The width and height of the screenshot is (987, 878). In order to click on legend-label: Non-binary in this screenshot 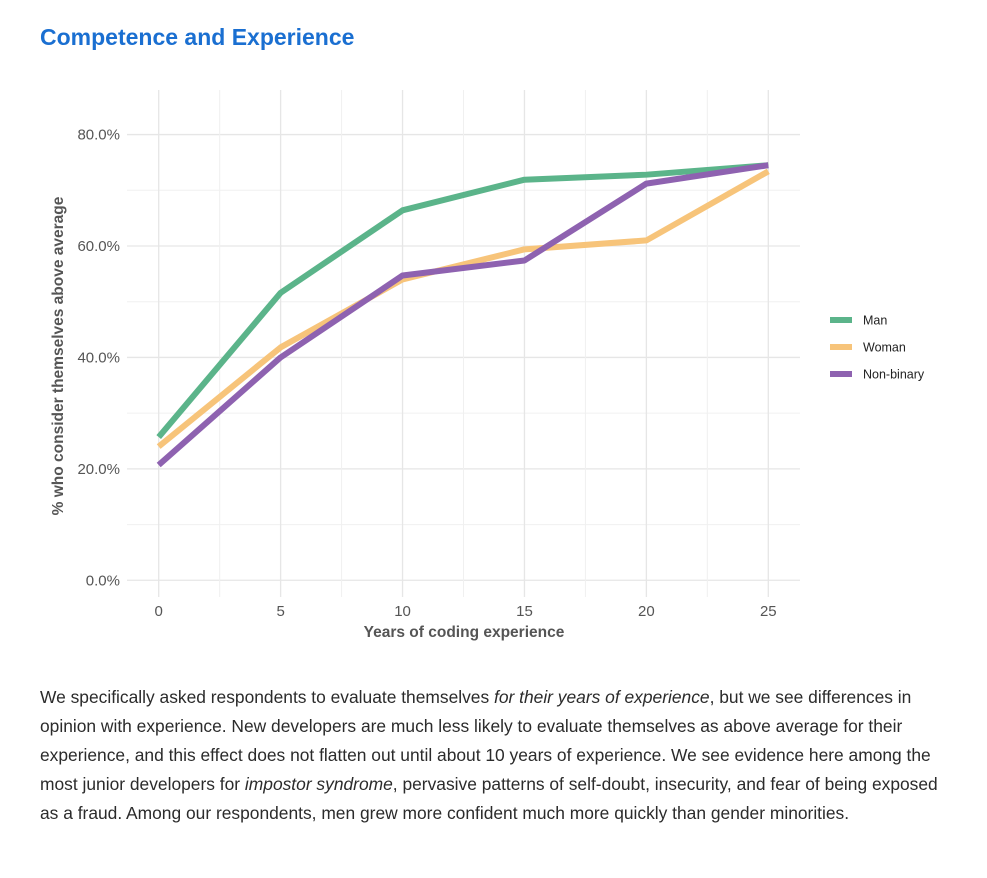, I will do `click(894, 375)`.